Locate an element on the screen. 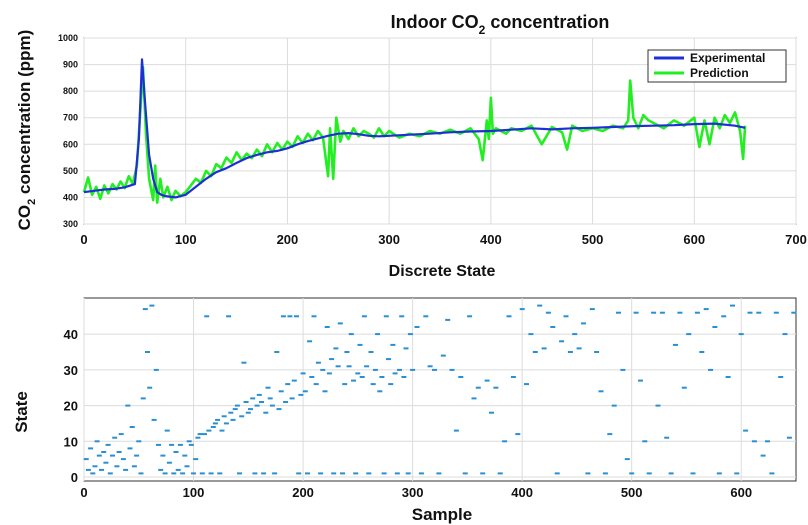 This screenshot has width=808, height=525. legend-label-experimental: Experimental is located at coordinates (727, 58).